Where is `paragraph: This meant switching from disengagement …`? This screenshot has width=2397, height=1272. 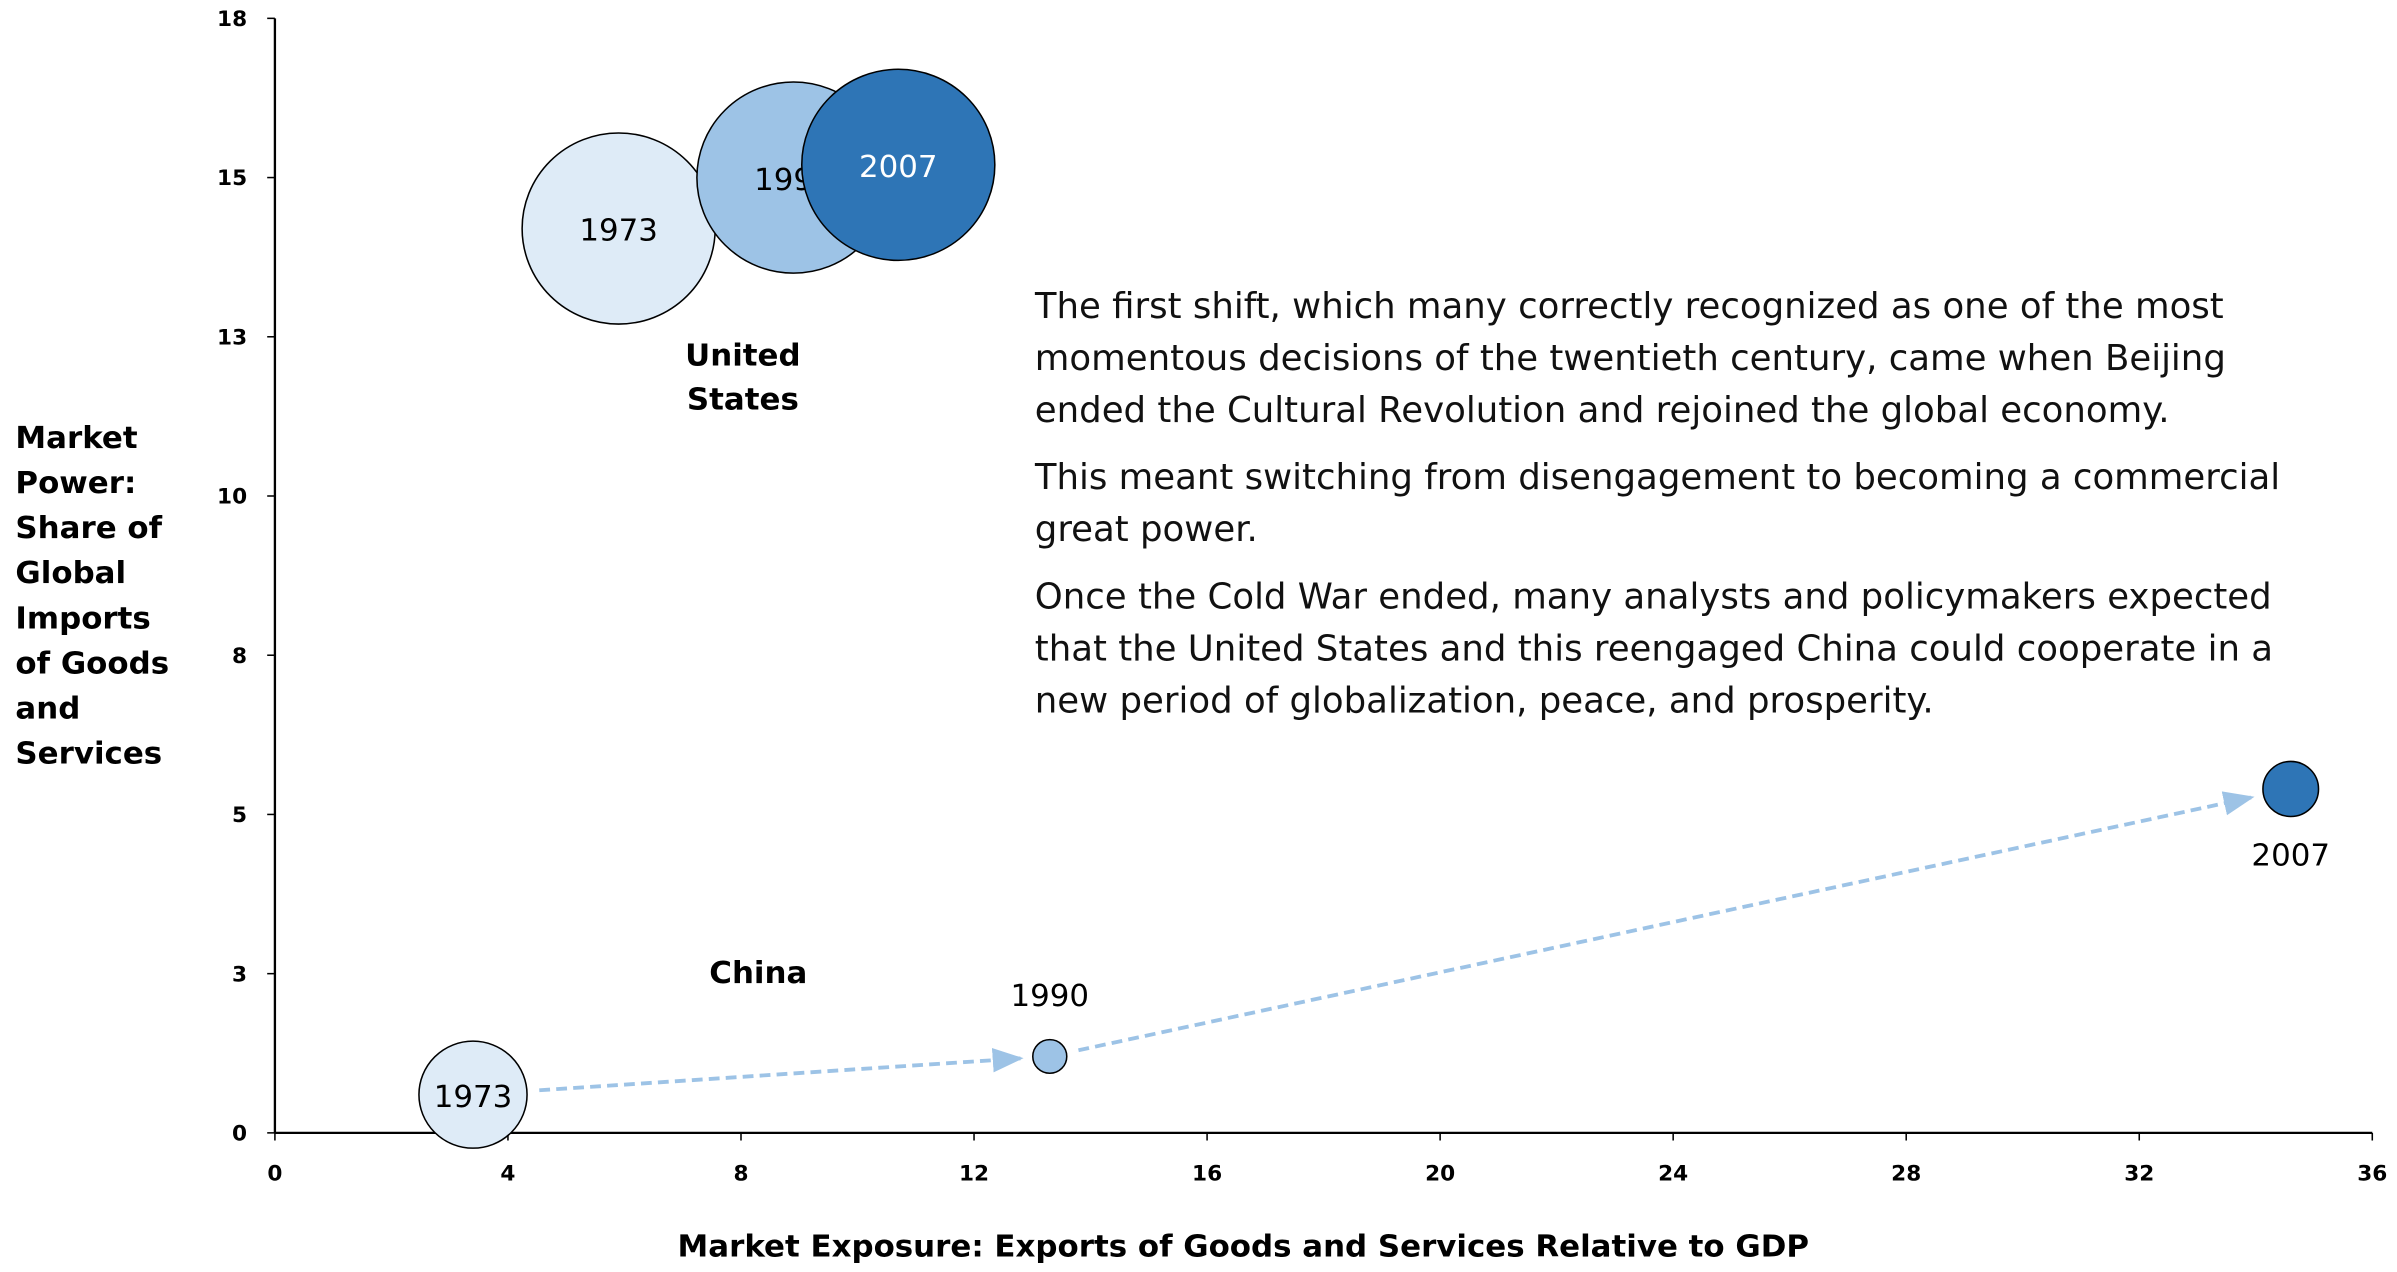
paragraph: This meant switching from disengagement … is located at coordinates (1657, 504).